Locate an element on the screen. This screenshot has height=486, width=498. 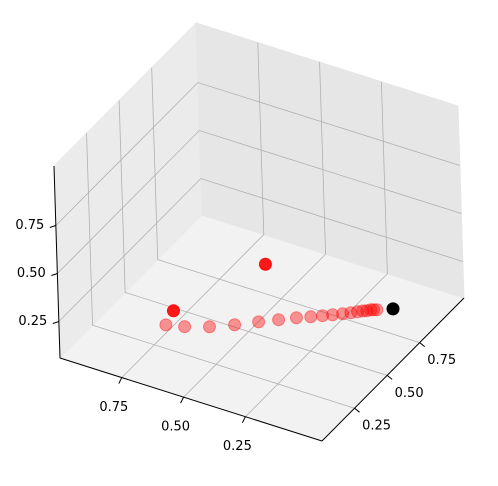
y-axis-line is located at coordinates (393, 369).